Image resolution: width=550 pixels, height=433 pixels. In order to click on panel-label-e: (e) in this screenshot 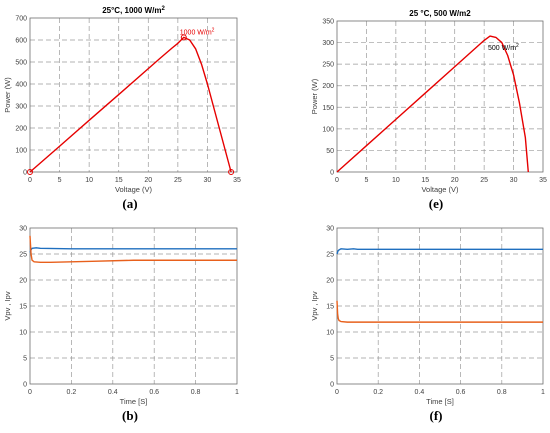, I will do `click(436, 203)`.